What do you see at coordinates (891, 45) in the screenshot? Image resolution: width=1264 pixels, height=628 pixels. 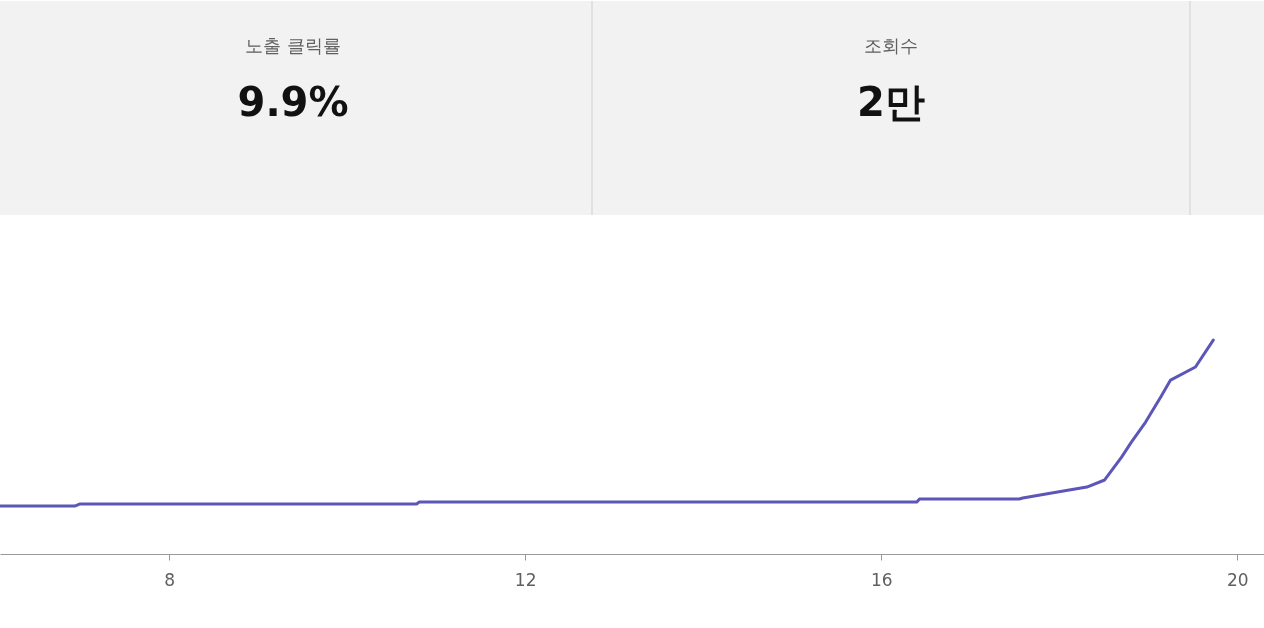 I see `category-label: 조회수` at bounding box center [891, 45].